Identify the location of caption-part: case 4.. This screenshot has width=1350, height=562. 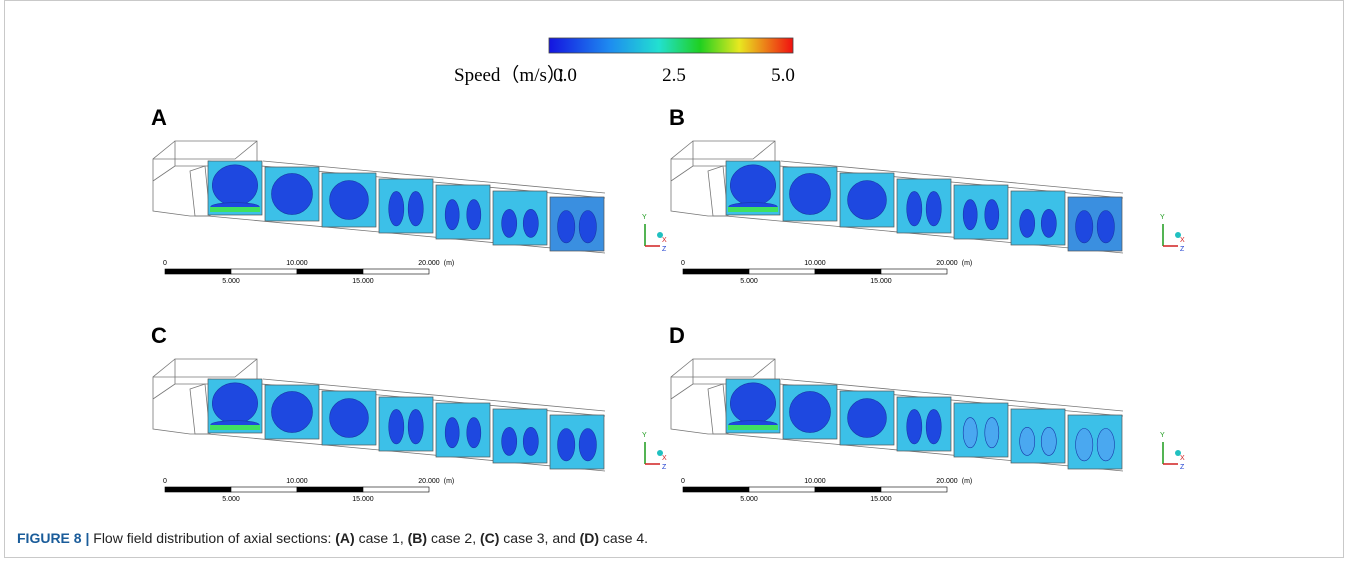
(624, 538).